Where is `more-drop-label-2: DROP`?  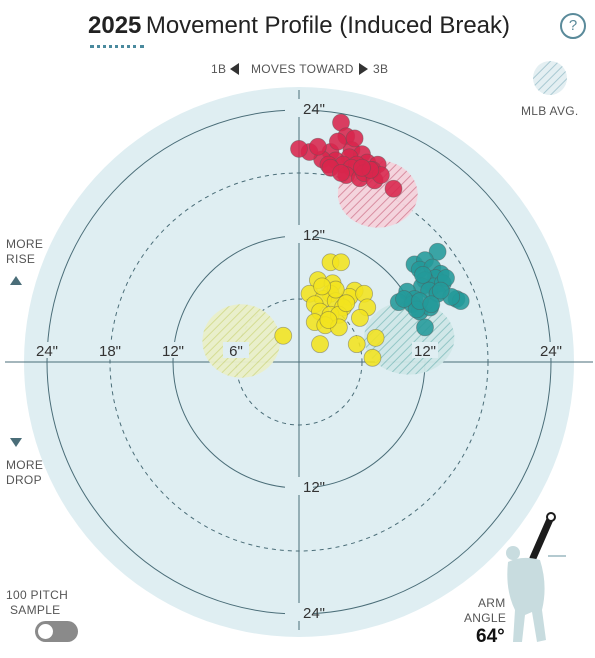
more-drop-label-2: DROP is located at coordinates (24, 480).